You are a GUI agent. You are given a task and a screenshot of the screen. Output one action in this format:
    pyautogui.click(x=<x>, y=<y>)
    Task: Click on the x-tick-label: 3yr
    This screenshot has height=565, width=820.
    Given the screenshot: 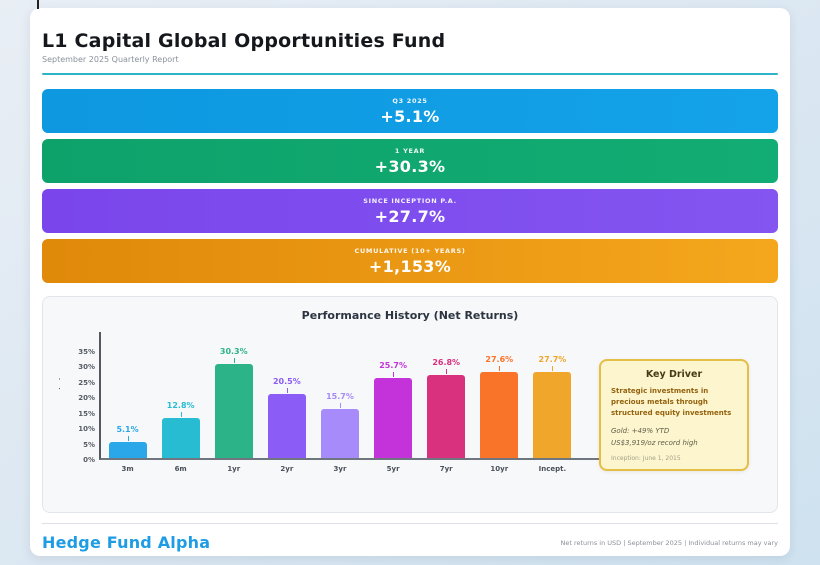 What is the action you would take?
    pyautogui.click(x=340, y=469)
    